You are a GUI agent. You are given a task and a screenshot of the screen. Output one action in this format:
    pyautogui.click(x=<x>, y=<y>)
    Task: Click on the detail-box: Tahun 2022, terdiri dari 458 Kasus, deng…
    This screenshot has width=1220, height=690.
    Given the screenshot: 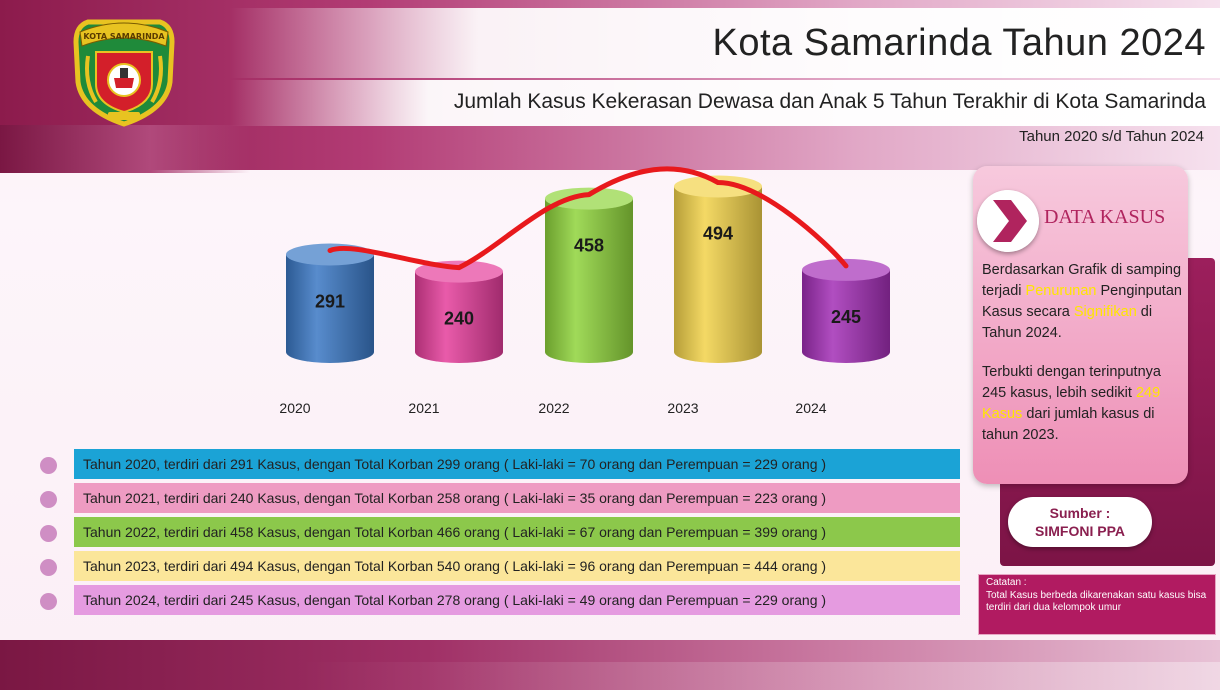 What is the action you would take?
    pyautogui.click(x=517, y=532)
    